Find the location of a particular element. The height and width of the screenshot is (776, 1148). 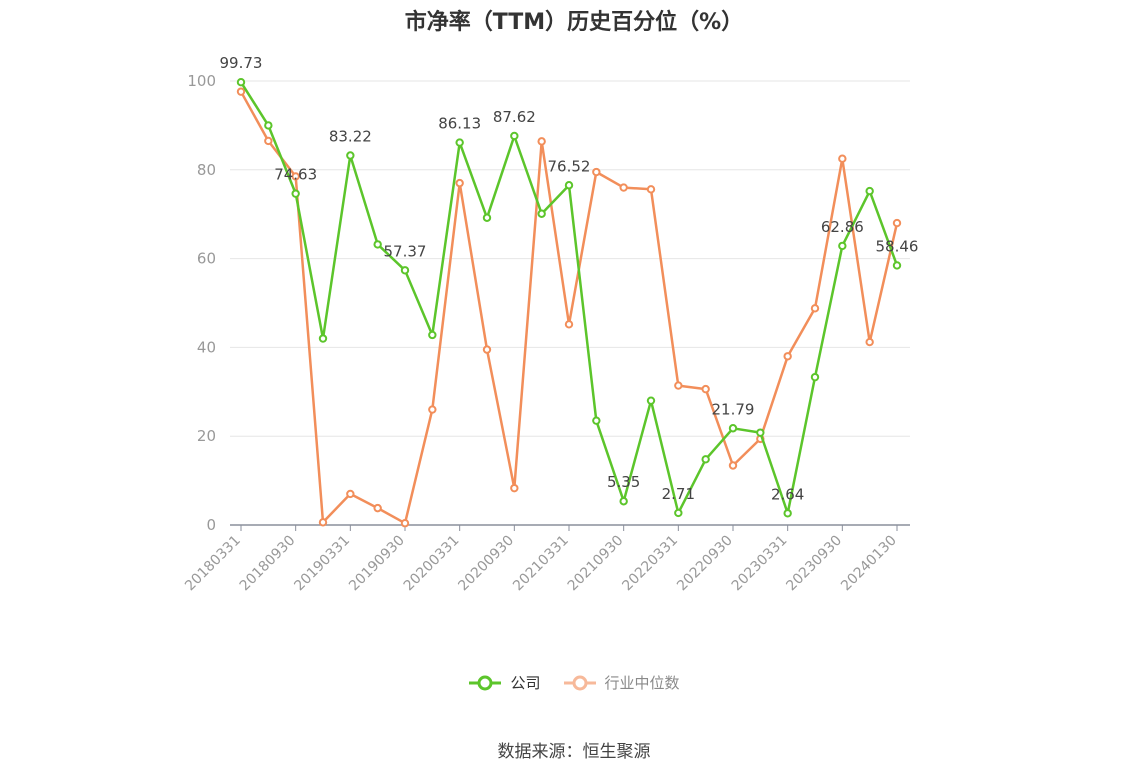

legend-item-industry: 行业中位数 is located at coordinates (621, 682).